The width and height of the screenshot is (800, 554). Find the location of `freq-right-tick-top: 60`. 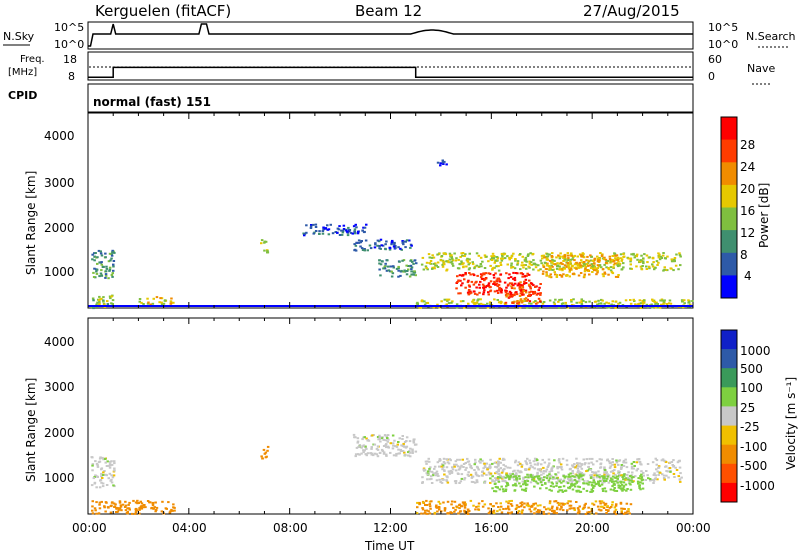

freq-right-tick-top: 60 is located at coordinates (715, 59).